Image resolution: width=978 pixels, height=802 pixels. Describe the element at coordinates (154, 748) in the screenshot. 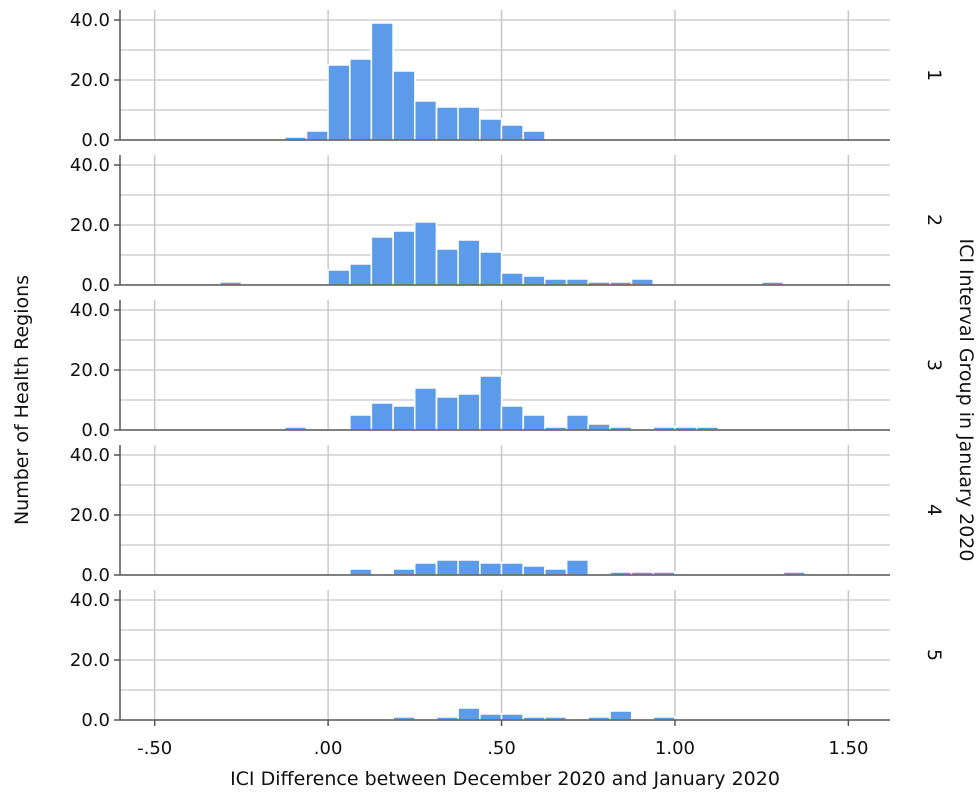

I see `x-tick-label: -.50` at that location.